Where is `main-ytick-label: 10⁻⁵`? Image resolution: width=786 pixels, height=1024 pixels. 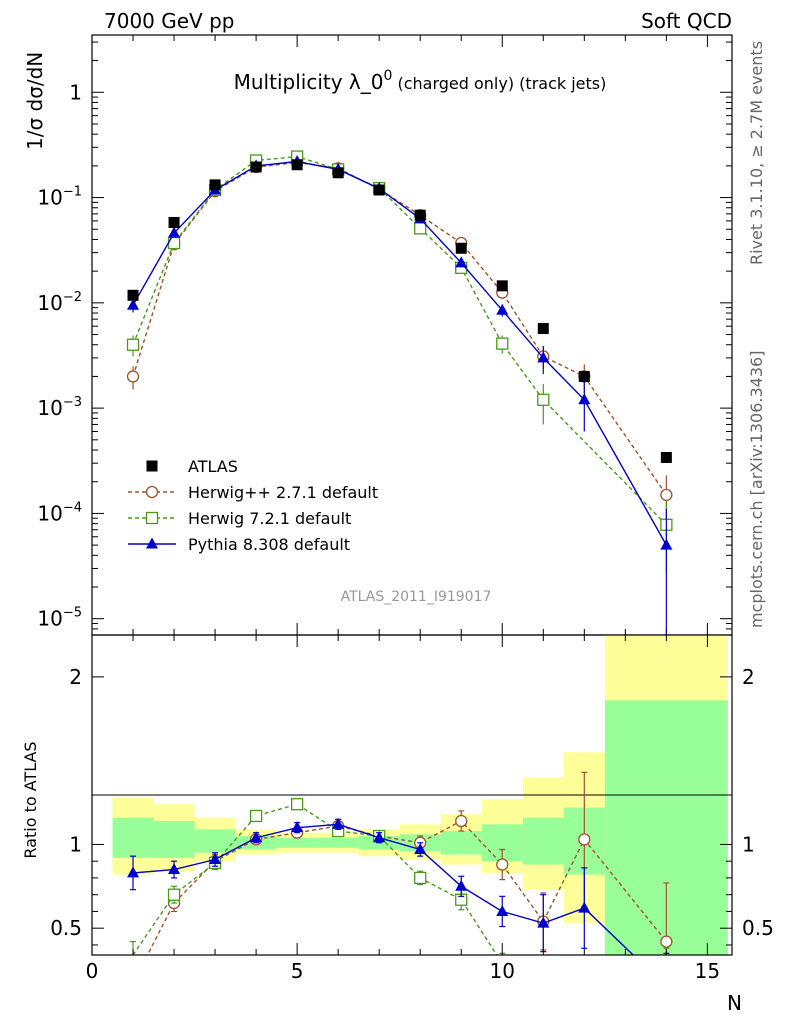
main-ytick-label: 10⁻⁵ is located at coordinates (59, 618).